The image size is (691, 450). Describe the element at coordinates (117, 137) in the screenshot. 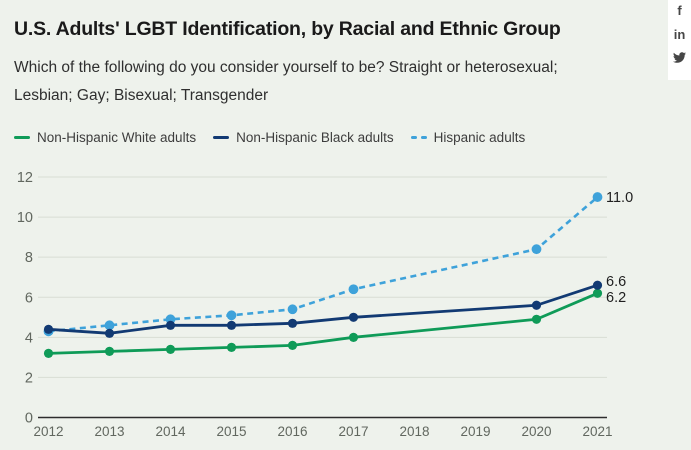

I see `legend-item-label: Non-Hispanic White adults` at that location.